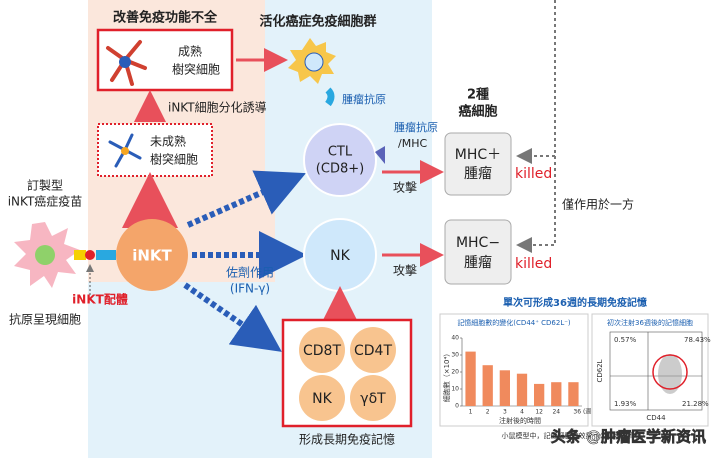  Describe the element at coordinates (575, 302) in the screenshot. I see `inset-title: 單次可形成36週的長期免疫記憶` at that location.